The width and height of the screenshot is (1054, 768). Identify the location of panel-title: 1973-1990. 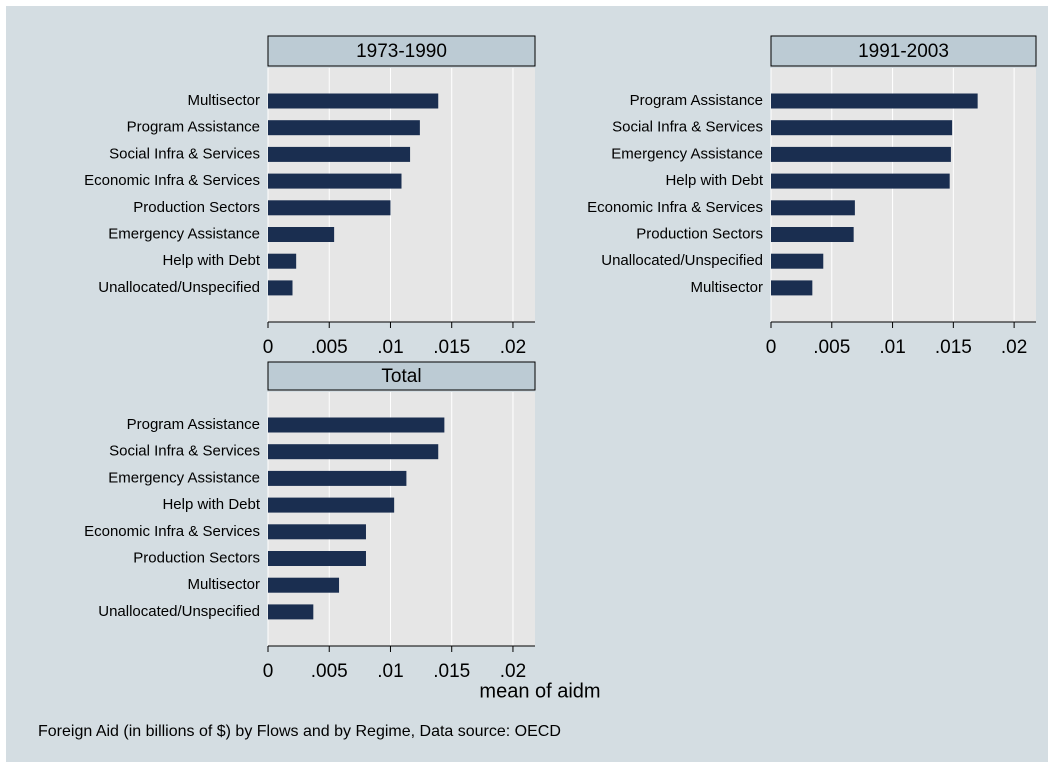
(401, 51).